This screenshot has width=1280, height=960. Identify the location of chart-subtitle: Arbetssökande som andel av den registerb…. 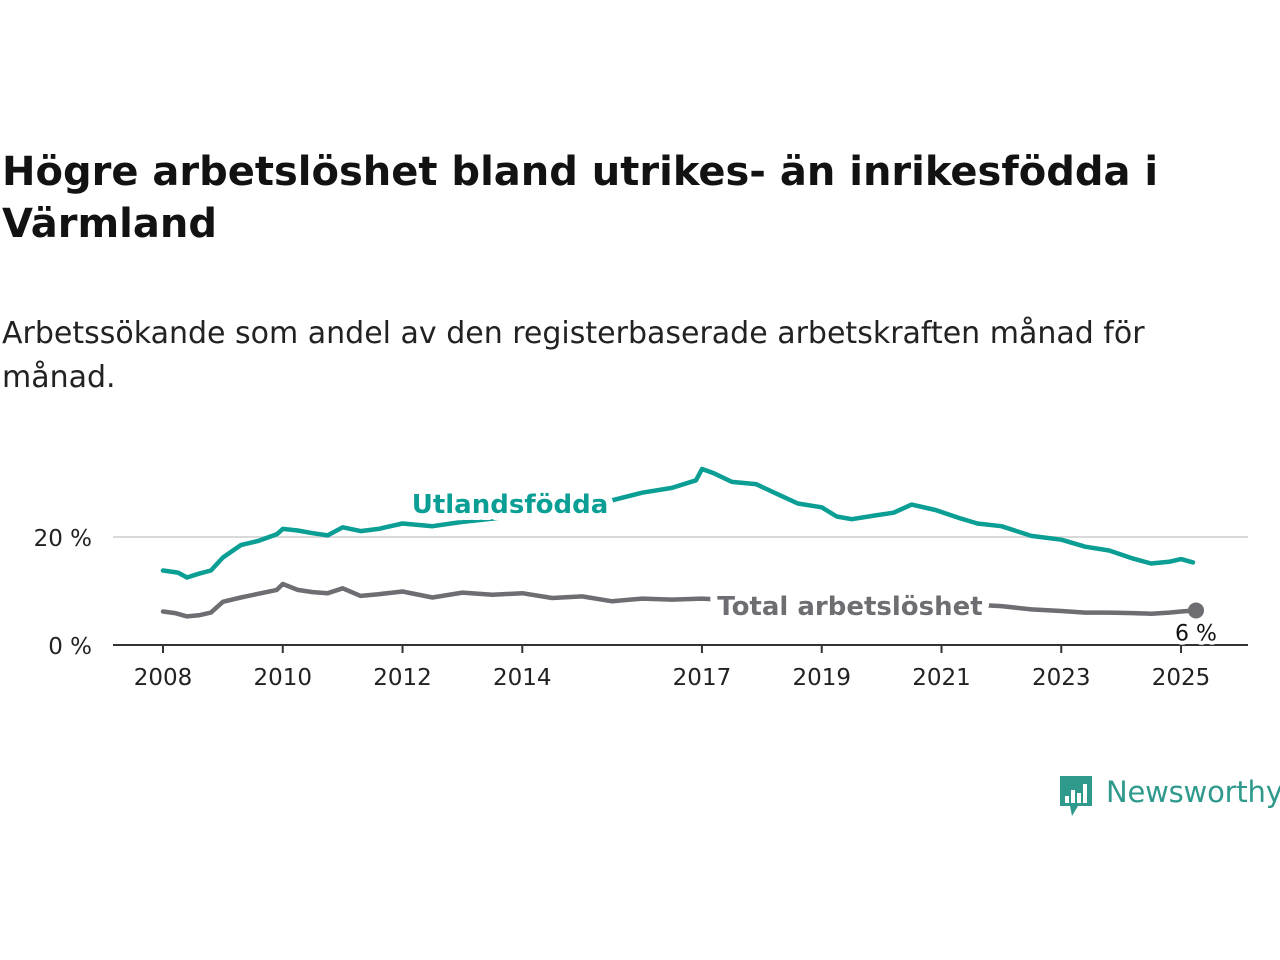
(573, 355).